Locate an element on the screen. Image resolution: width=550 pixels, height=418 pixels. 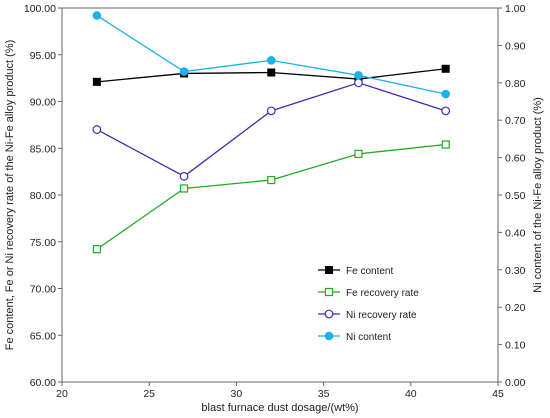
y-right-tick-label: 0.70 is located at coordinates (515, 121).